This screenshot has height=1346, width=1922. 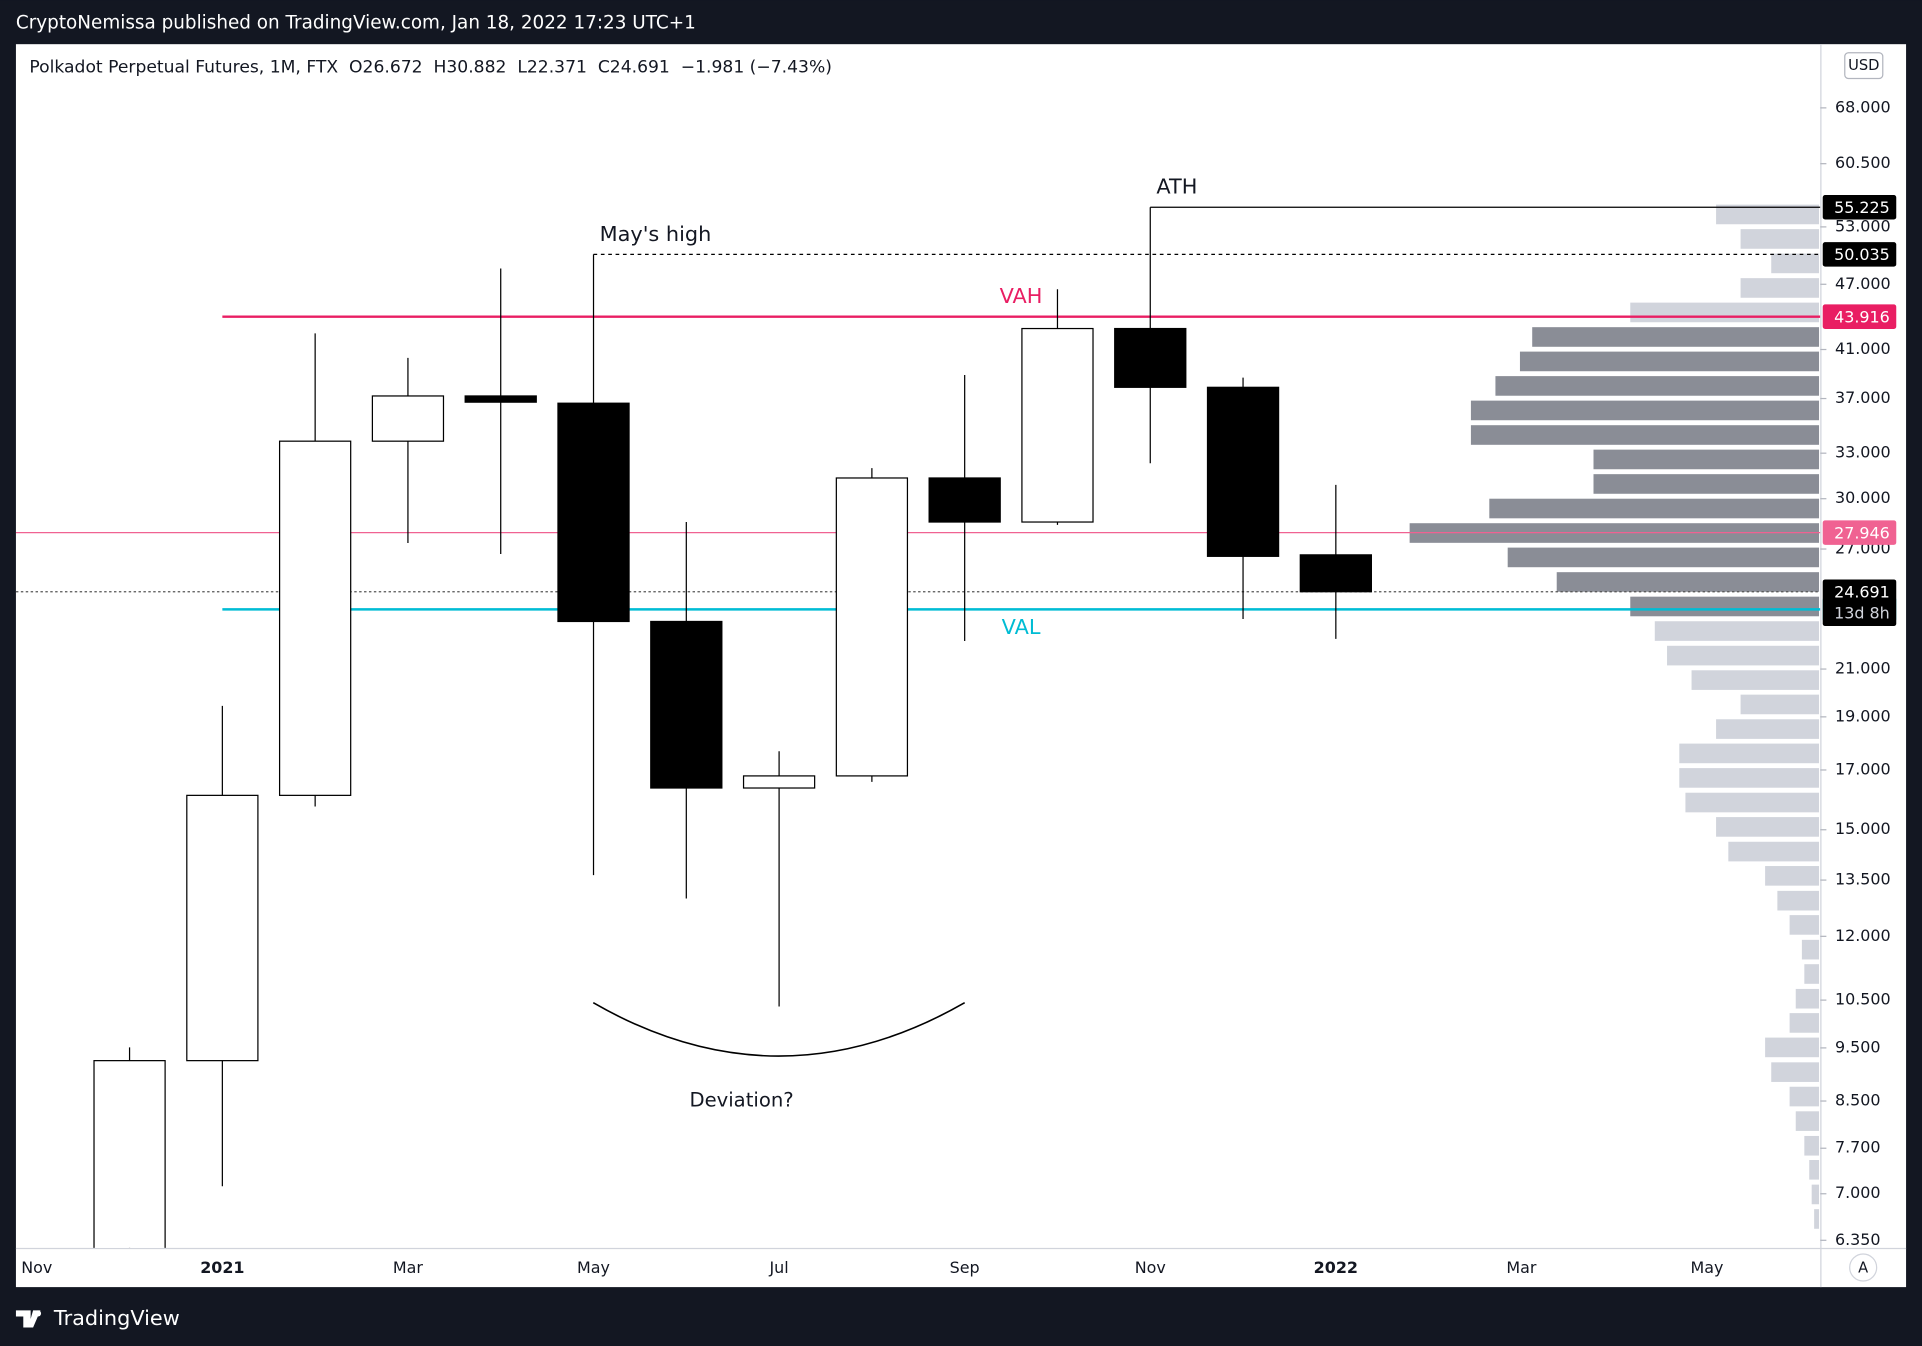 What do you see at coordinates (1863, 999) in the screenshot?
I see `y-tick-label: 10.500` at bounding box center [1863, 999].